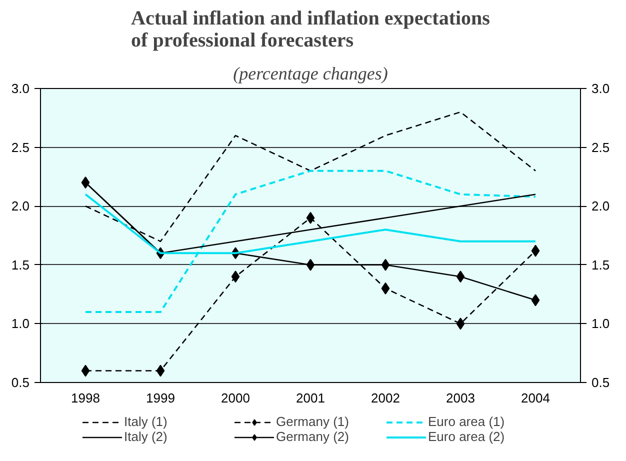 Image resolution: width=626 pixels, height=461 pixels. I want to click on x-tick-label: 1998, so click(85, 398).